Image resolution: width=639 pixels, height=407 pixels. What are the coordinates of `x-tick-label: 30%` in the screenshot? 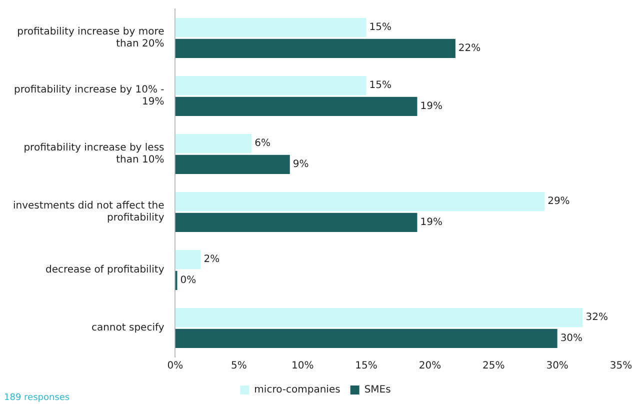 It's located at (557, 366).